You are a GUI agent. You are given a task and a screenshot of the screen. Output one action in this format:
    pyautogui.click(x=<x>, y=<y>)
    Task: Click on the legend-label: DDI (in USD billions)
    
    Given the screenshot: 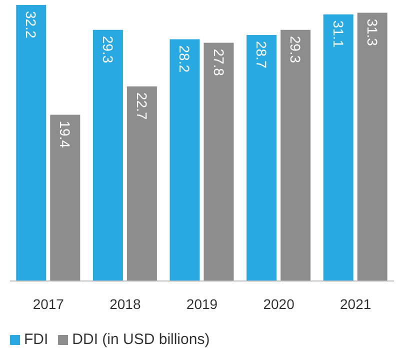 What is the action you would take?
    pyautogui.click(x=141, y=339)
    